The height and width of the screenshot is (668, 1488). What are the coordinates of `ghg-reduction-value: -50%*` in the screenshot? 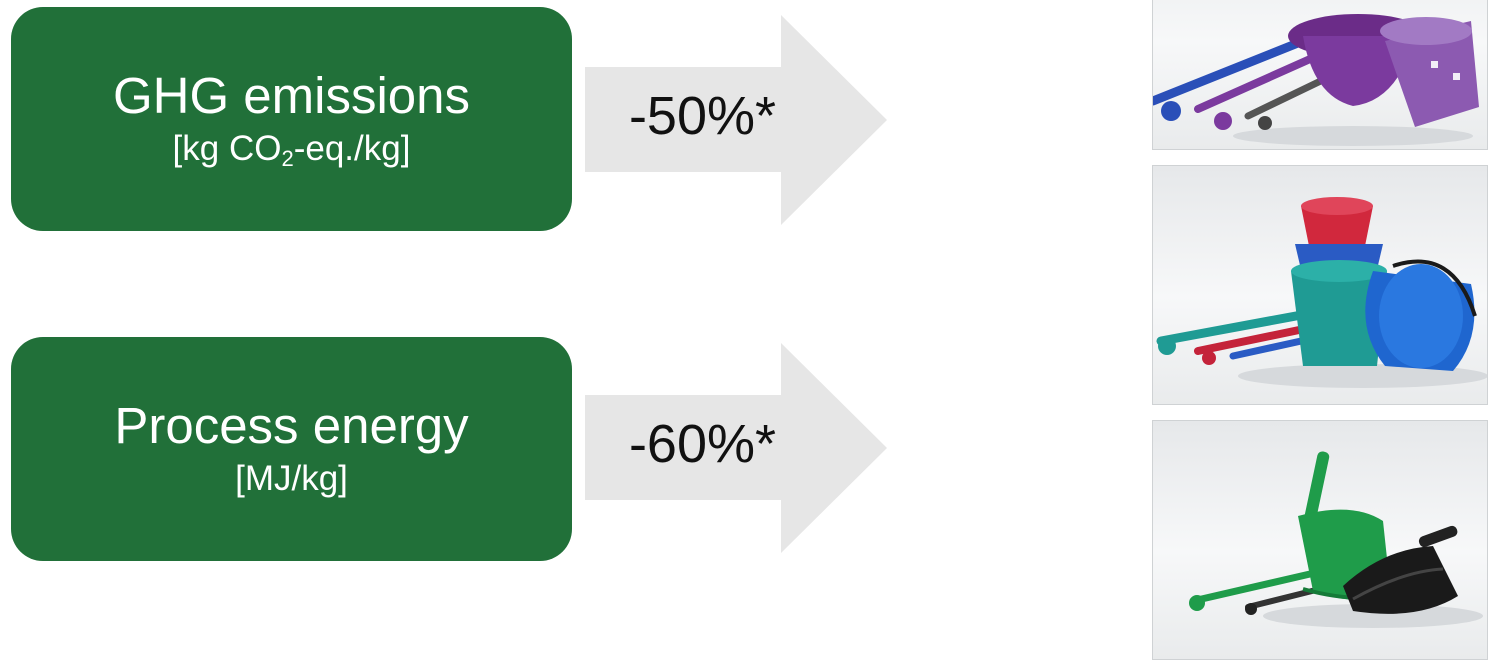 It's located at (702, 116).